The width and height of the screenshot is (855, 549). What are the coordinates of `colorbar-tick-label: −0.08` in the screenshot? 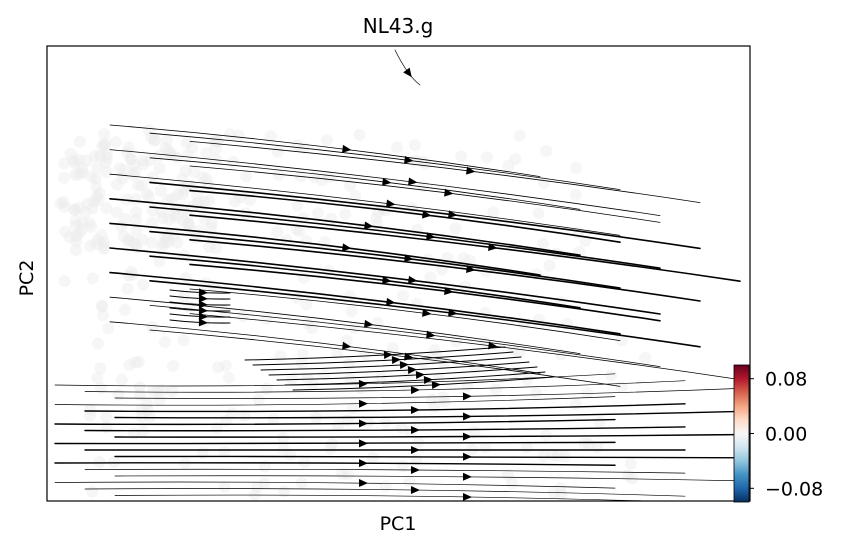 It's located at (794, 489).